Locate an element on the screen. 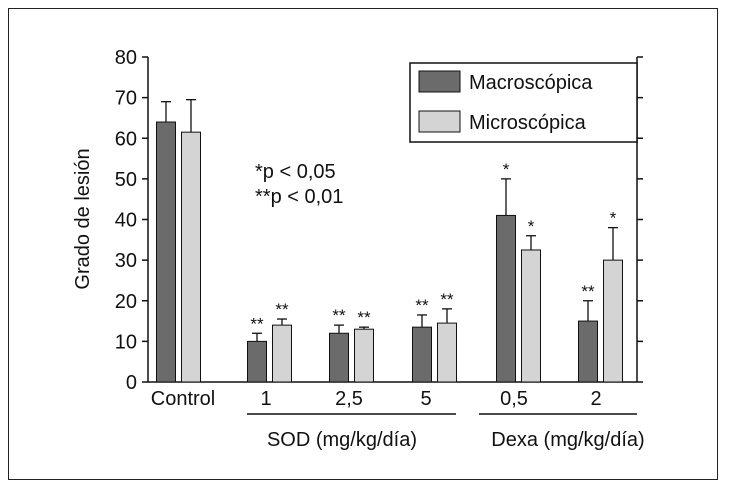 Image resolution: width=730 pixels, height=492 pixels. y-tick-label: 60 is located at coordinates (126, 139).